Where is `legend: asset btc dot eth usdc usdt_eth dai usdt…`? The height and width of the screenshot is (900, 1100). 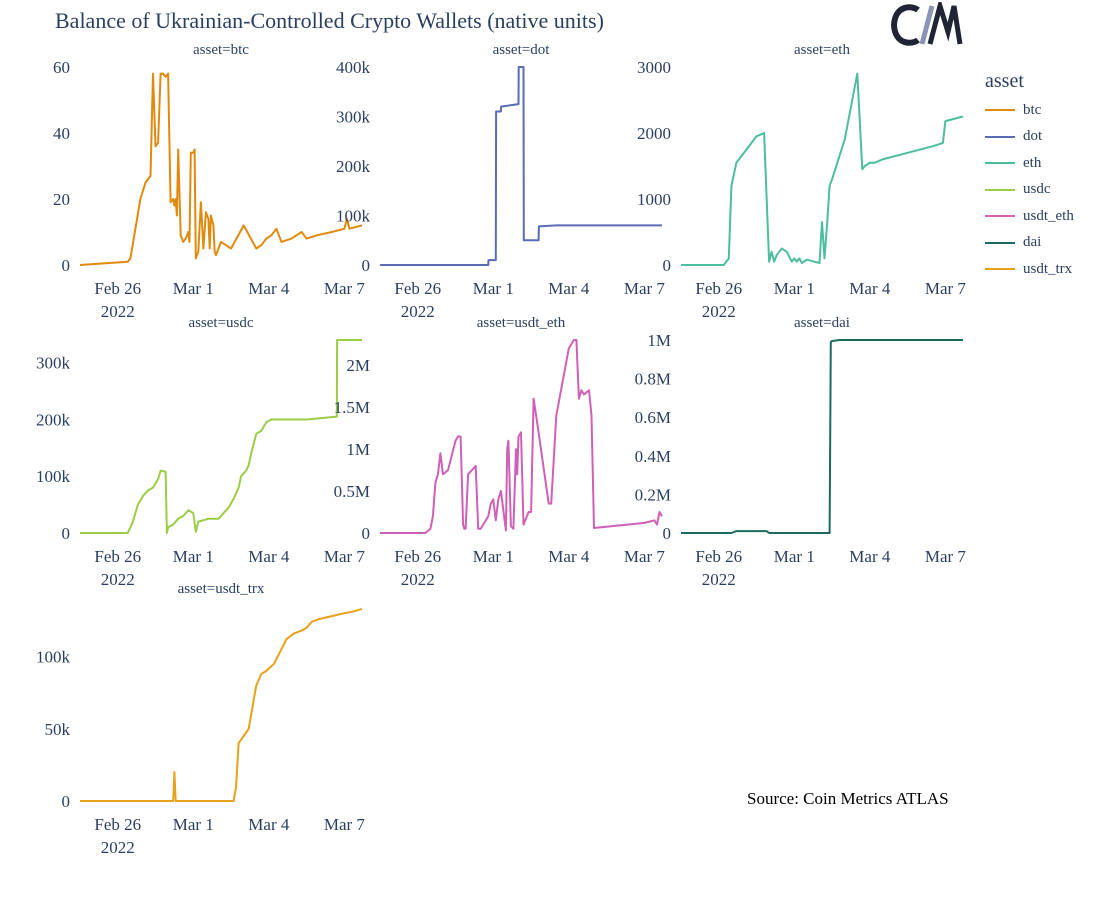 legend: asset btc dot eth usdc usdt_eth dai usdt… is located at coordinates (1029, 176).